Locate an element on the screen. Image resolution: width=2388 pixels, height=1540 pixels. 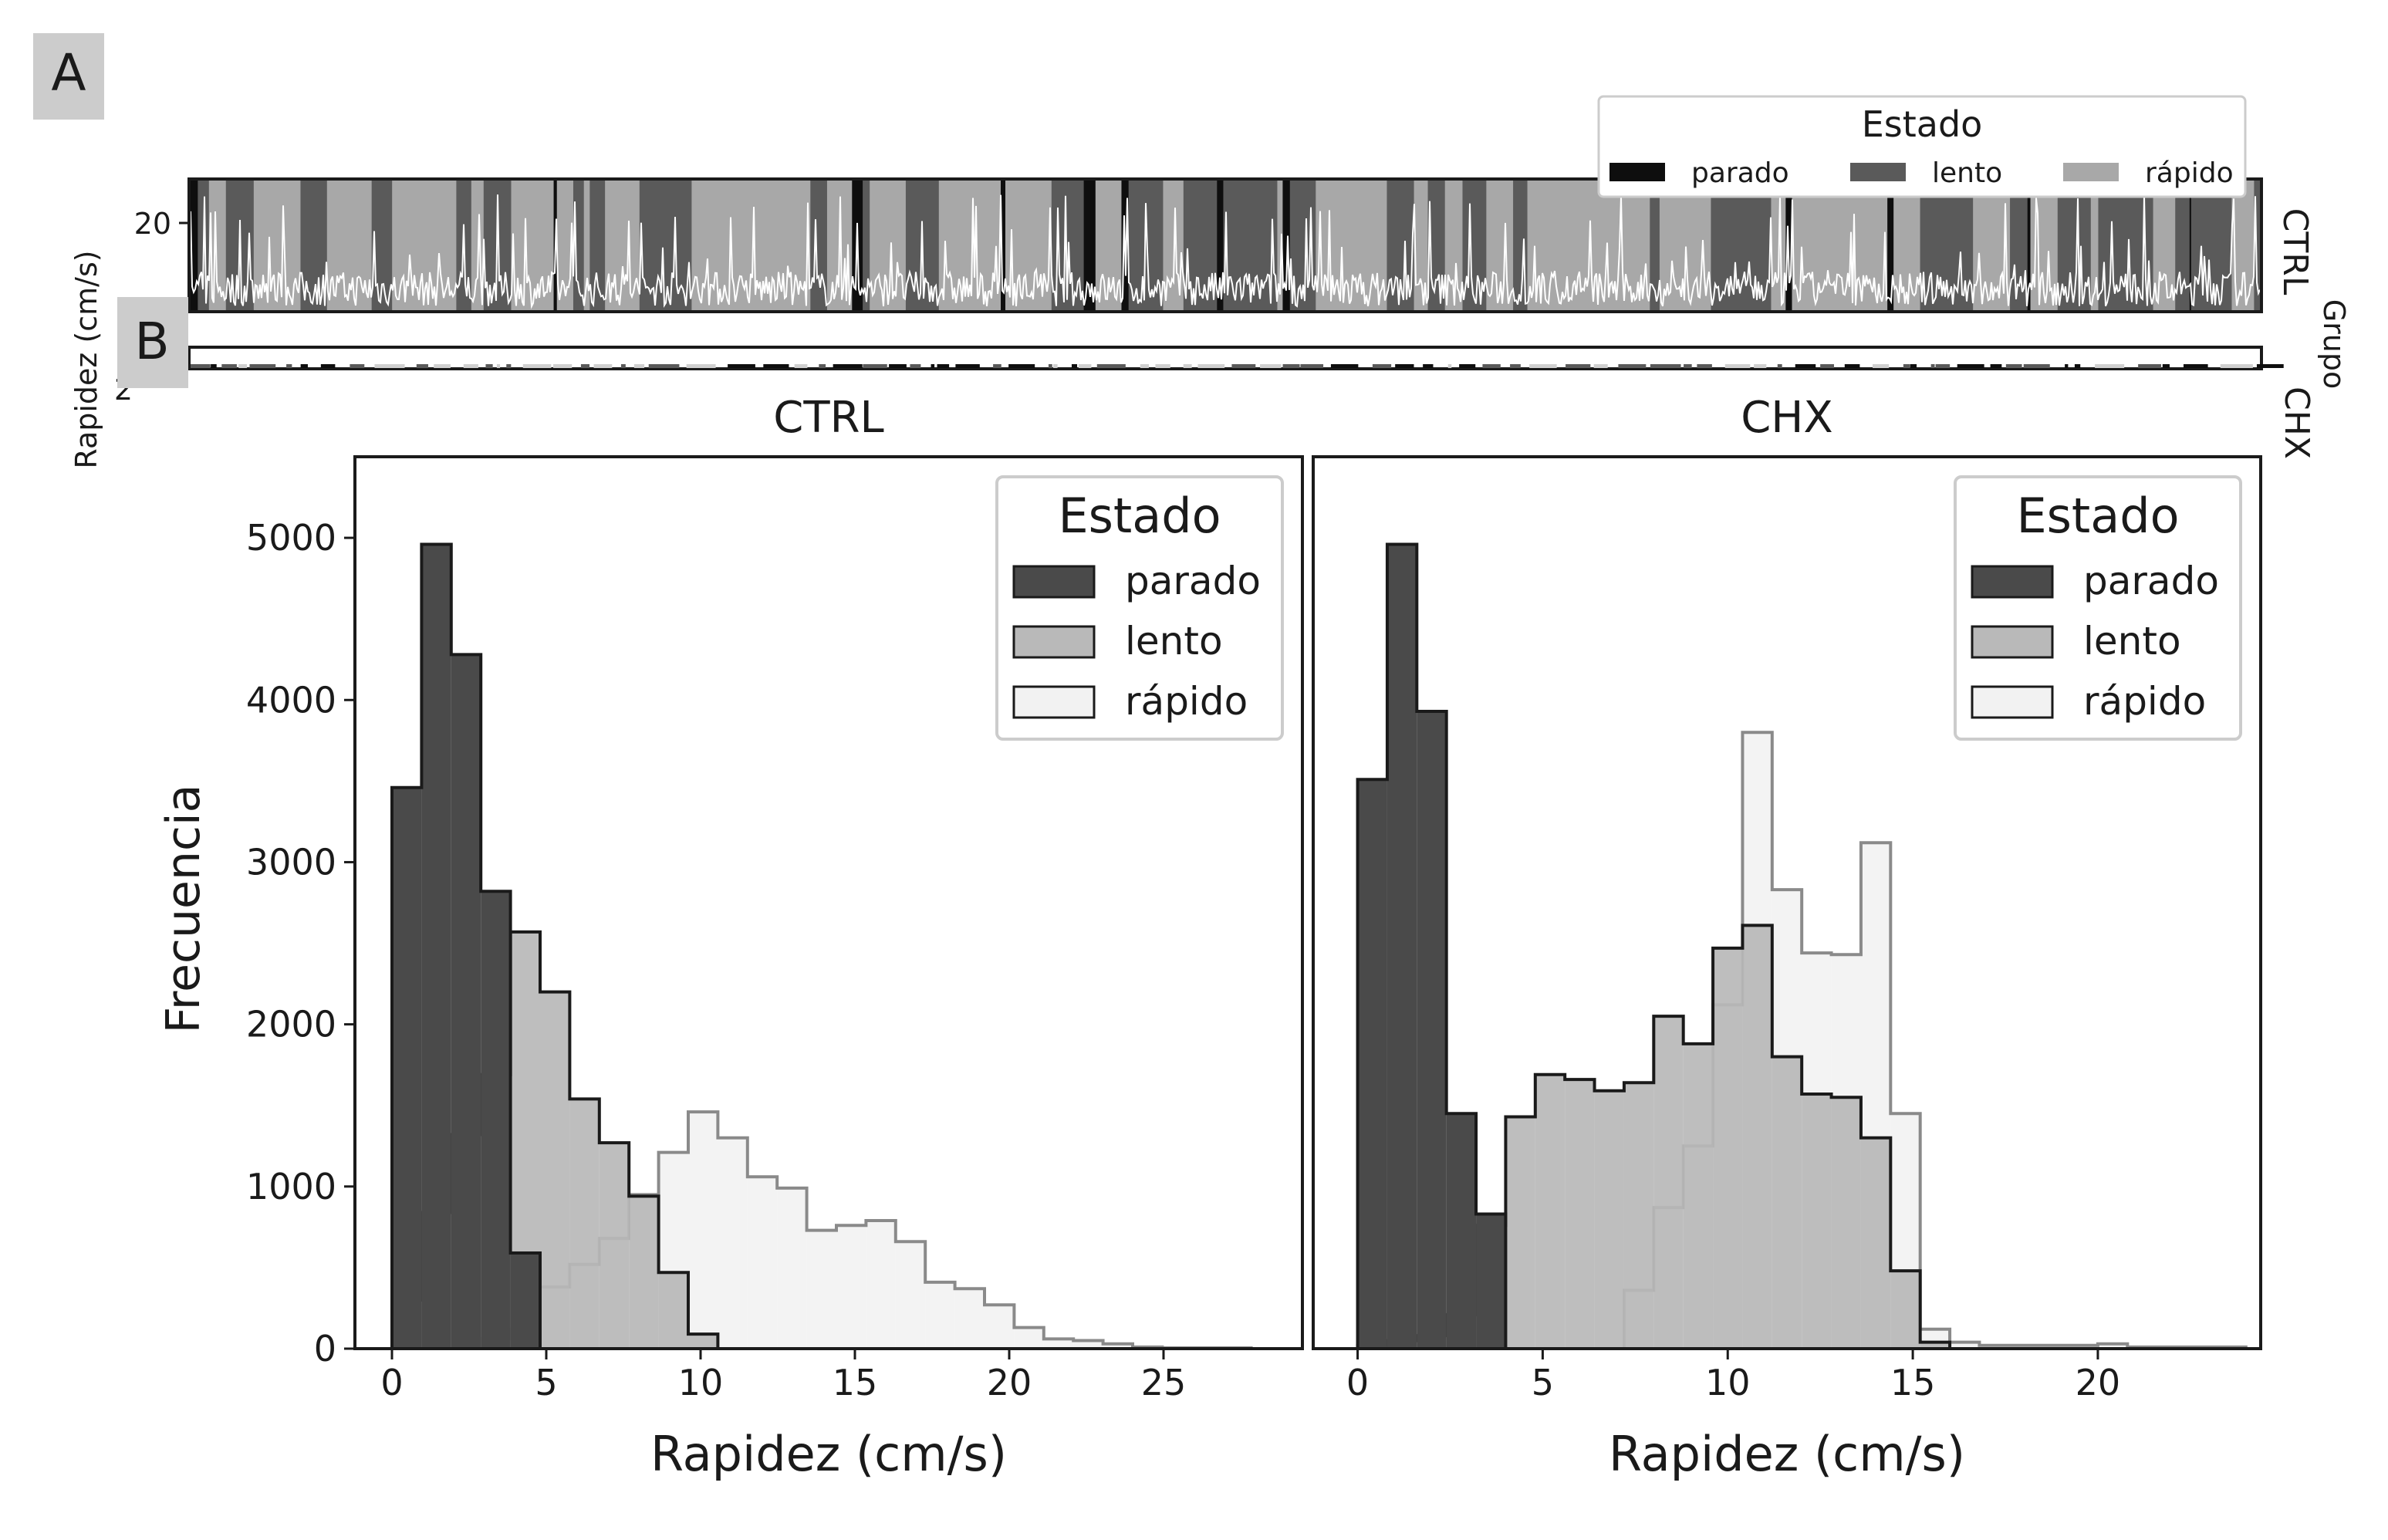
chx-outline-parado is located at coordinates (1432, 946).